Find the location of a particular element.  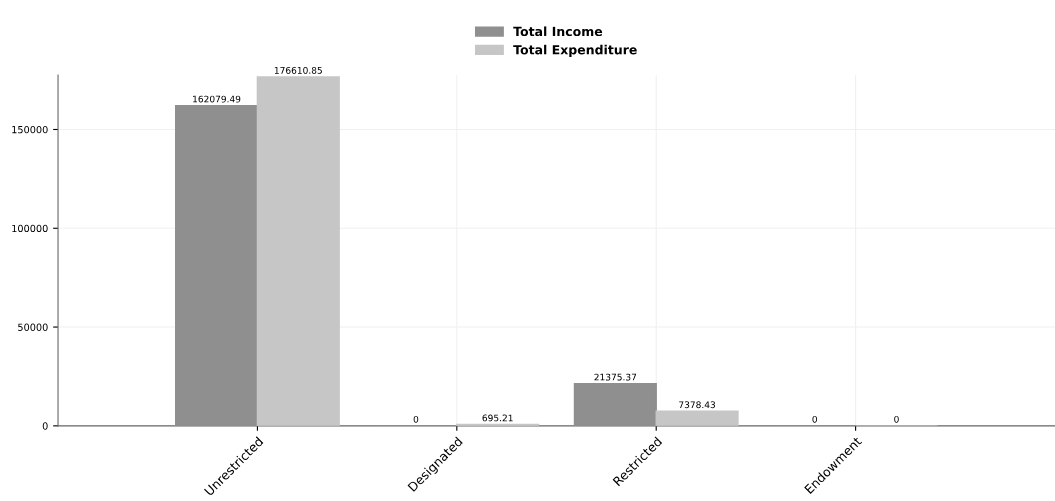

y-tick-label: 0 is located at coordinates (45, 426).